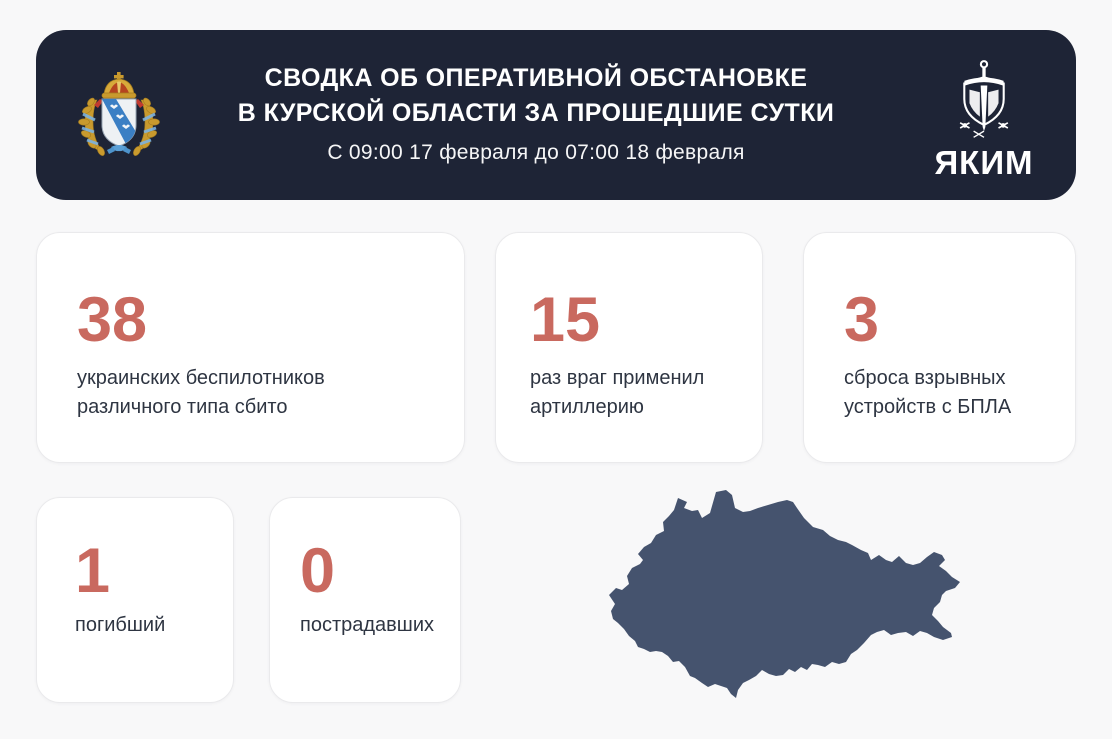  What do you see at coordinates (318, 571) in the screenshot?
I see `stat-value: 0` at bounding box center [318, 571].